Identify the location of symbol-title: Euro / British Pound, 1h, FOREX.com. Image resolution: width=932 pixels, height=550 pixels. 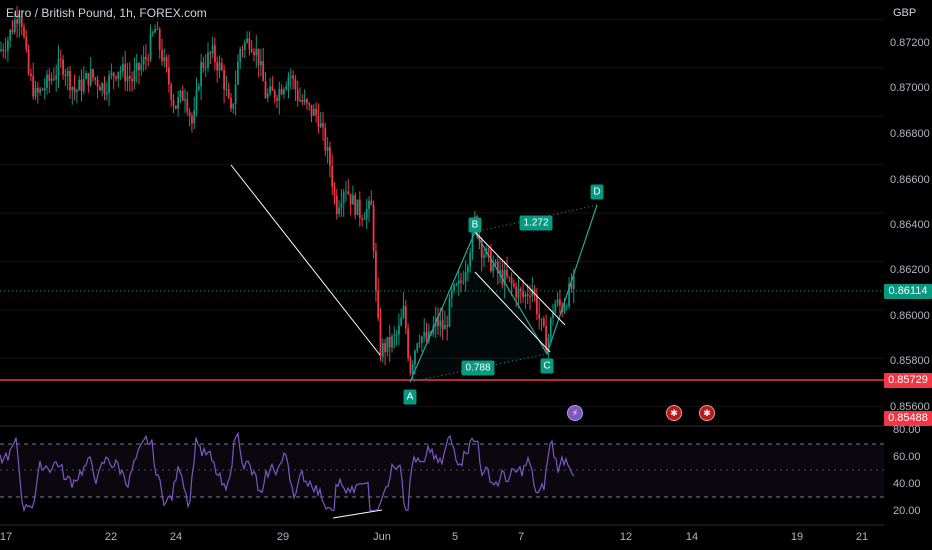
(106, 13).